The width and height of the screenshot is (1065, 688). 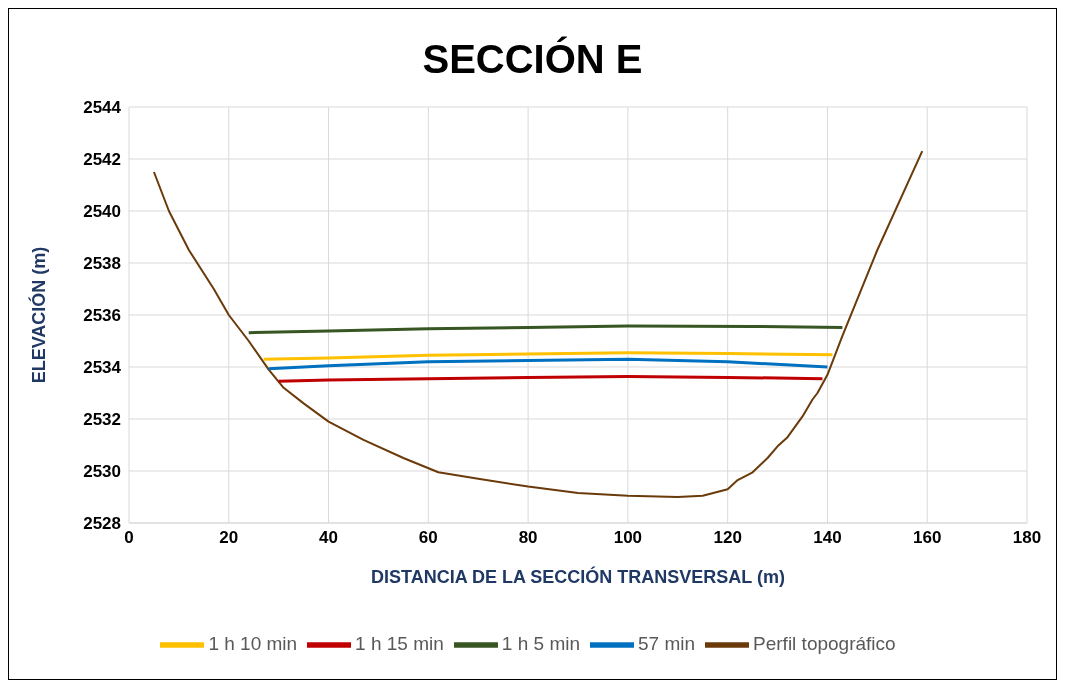 What do you see at coordinates (727, 538) in the screenshot?
I see `x-tick-label: 120` at bounding box center [727, 538].